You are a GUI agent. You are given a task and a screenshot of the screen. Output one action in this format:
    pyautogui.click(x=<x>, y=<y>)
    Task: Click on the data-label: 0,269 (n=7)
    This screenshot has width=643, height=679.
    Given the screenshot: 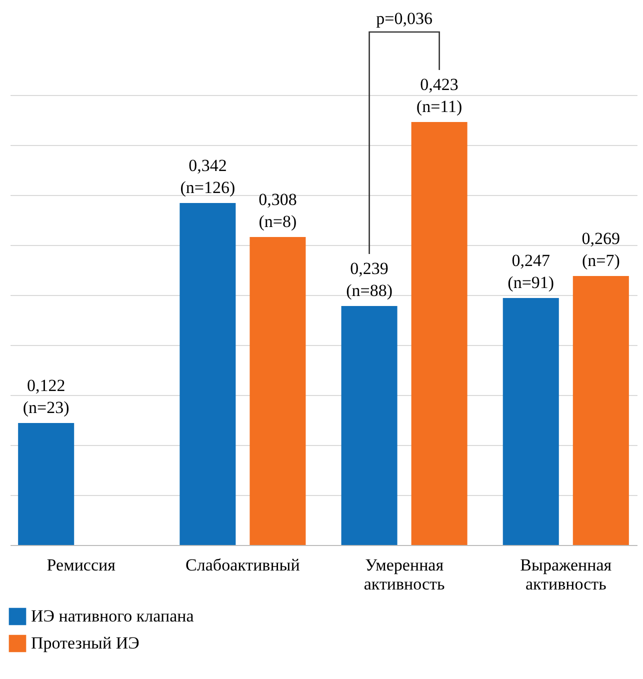 What is the action you would take?
    pyautogui.click(x=601, y=249)
    